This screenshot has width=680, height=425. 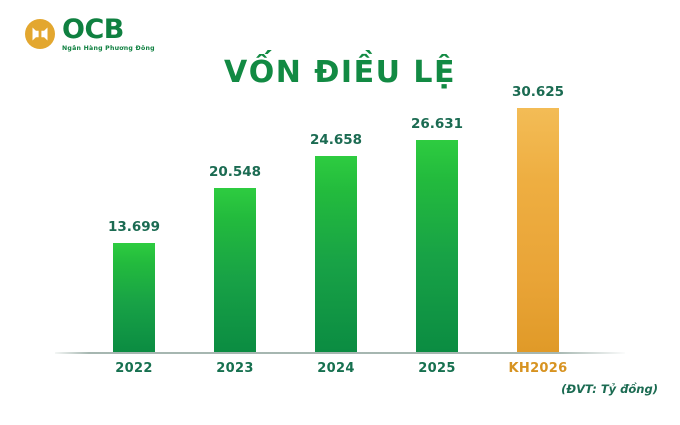 What do you see at coordinates (108, 48) in the screenshot?
I see `brand-tagline: Ngân Hàng Phương Đông` at bounding box center [108, 48].